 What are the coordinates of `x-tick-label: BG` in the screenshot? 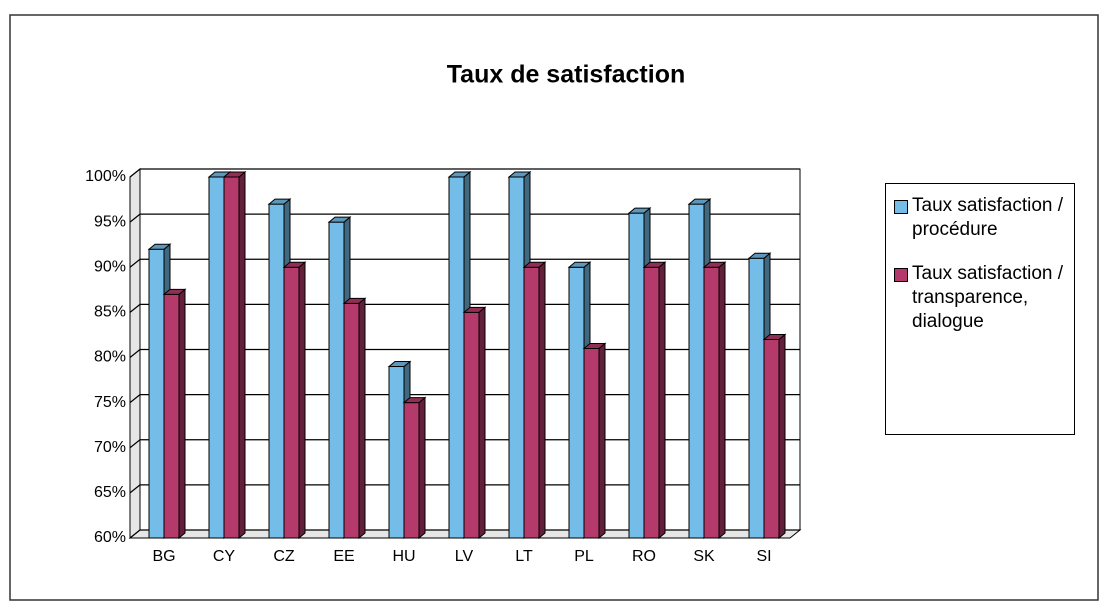 It's located at (163, 556).